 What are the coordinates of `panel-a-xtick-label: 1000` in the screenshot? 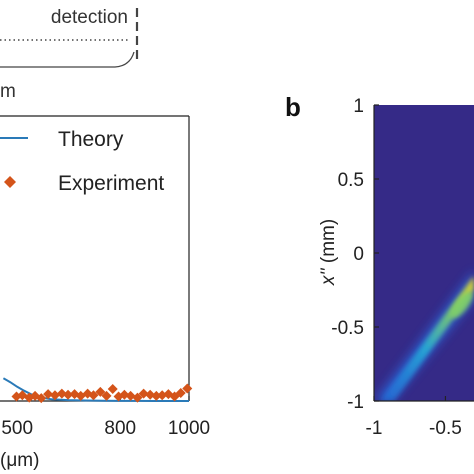 It's located at (189, 428).